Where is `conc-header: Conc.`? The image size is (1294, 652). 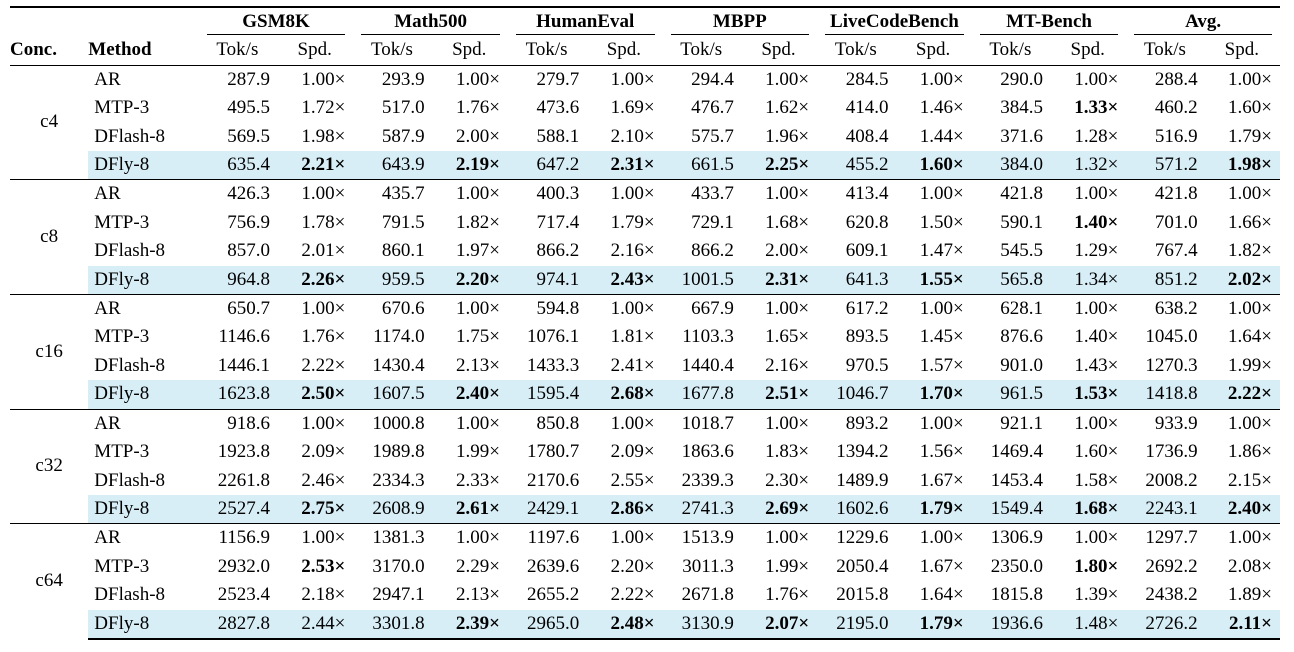 conc-header: Conc. is located at coordinates (33, 50).